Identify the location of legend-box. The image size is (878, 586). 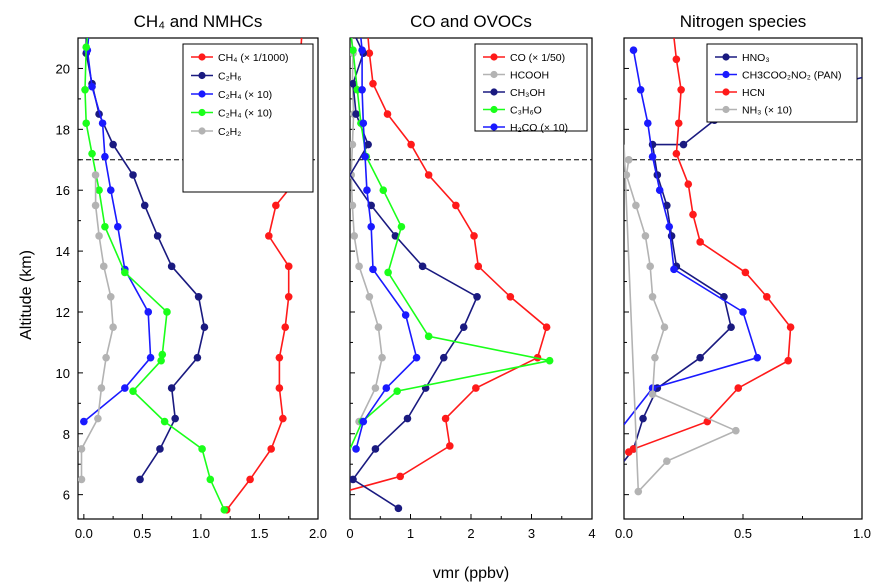
(248, 118).